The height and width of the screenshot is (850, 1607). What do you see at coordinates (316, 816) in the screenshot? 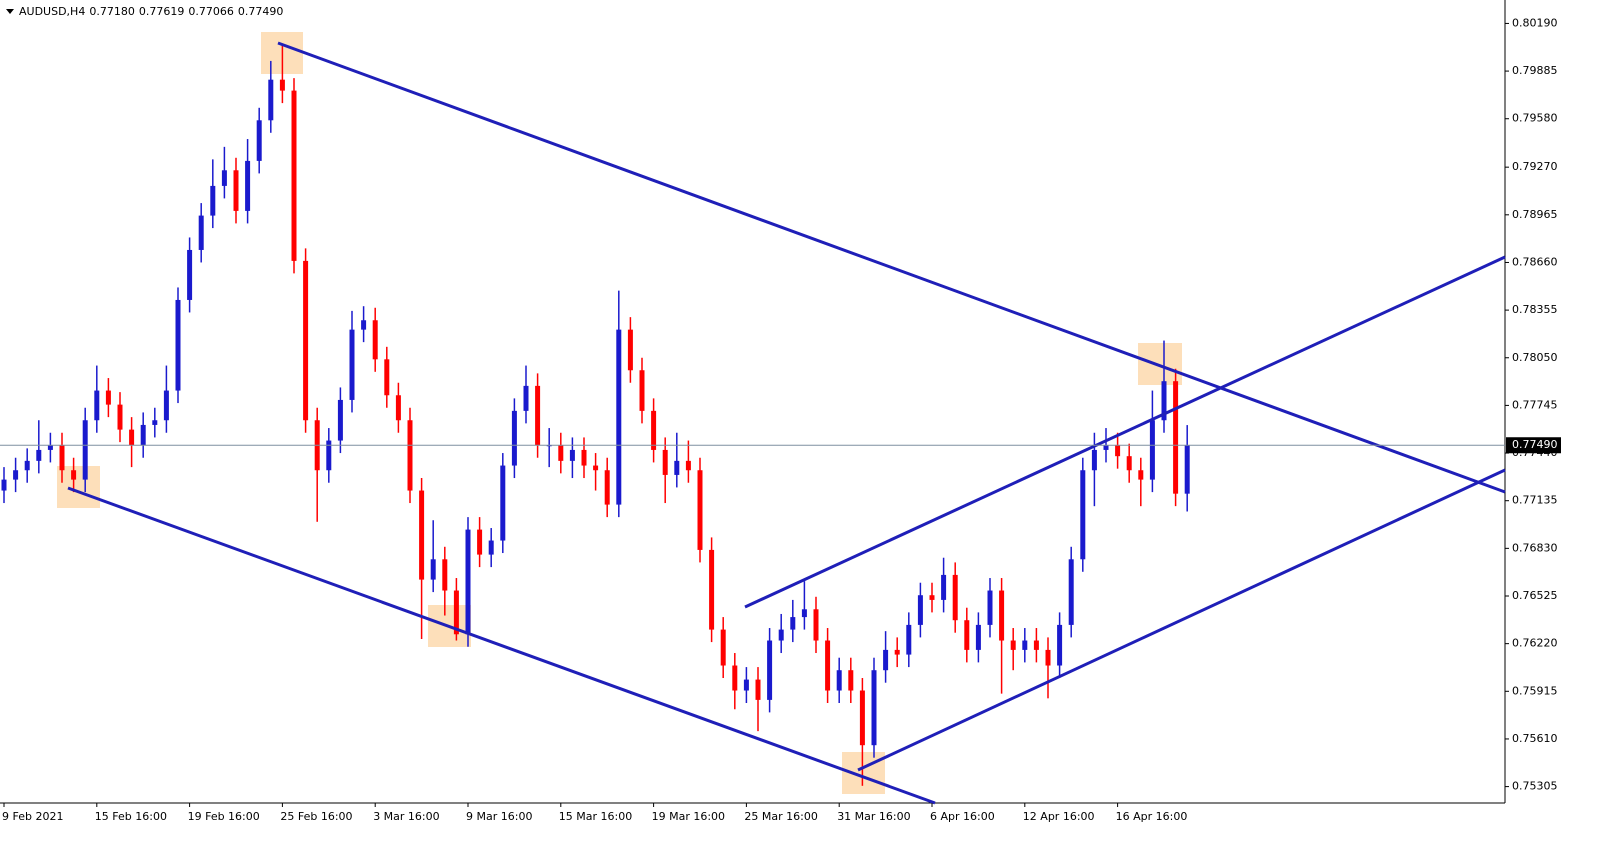
I see `x-tick-label: 25 Feb 16:00` at bounding box center [316, 816].